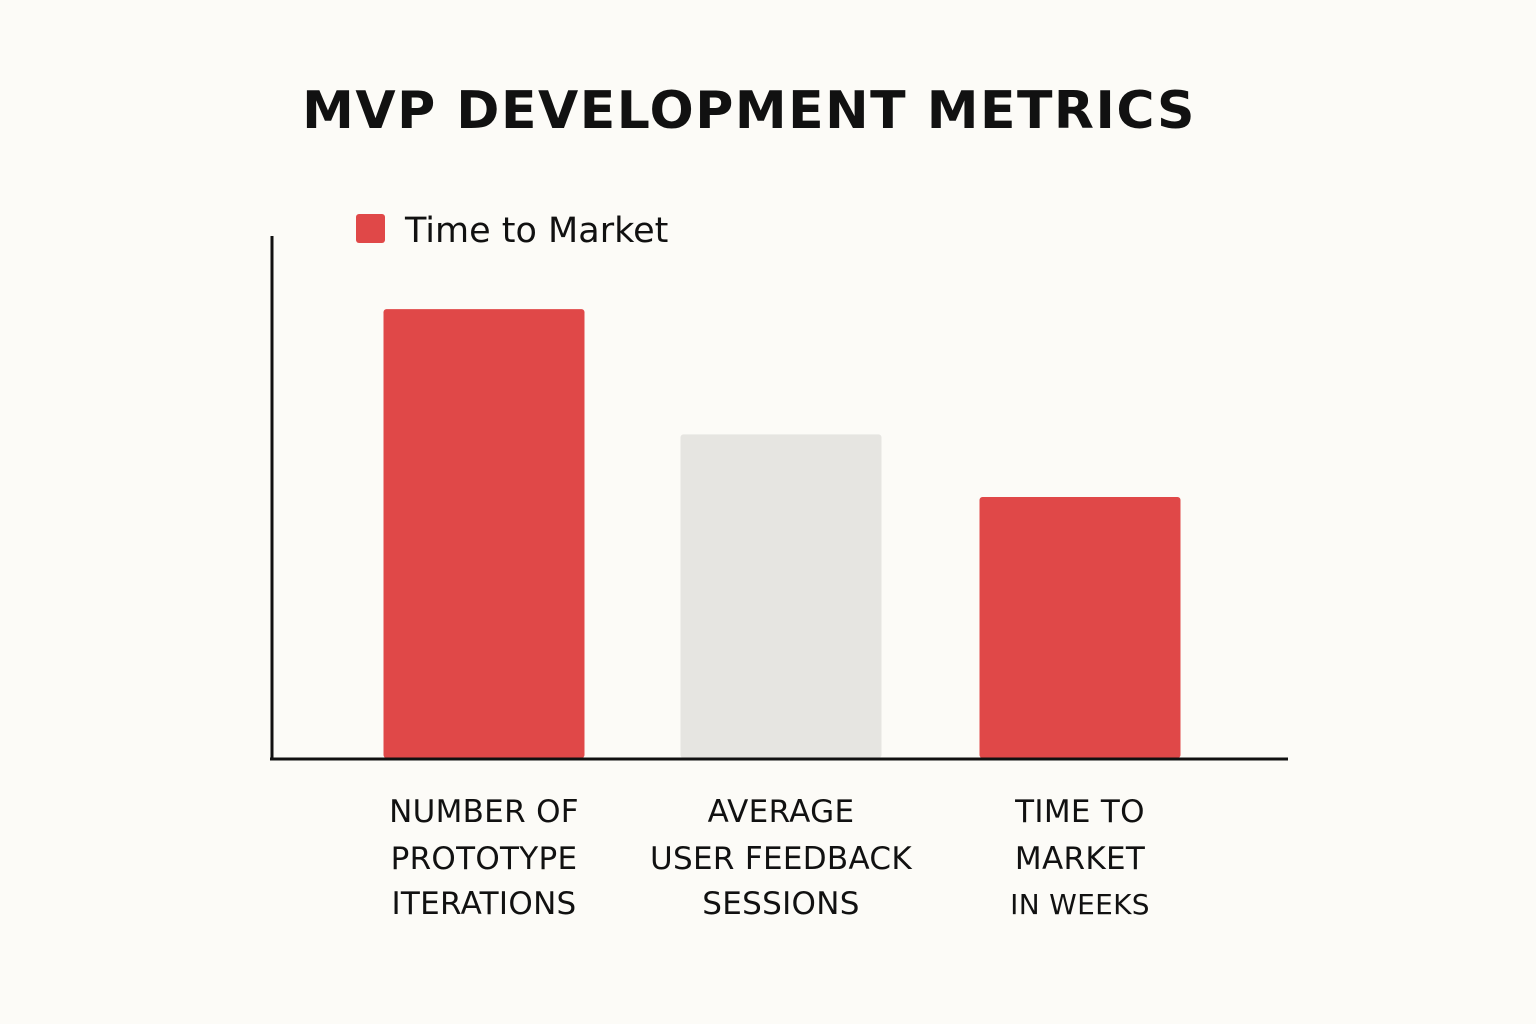 The width and height of the screenshot is (1536, 1024). I want to click on category-label-2-line-1: AVERAGE, so click(781, 812).